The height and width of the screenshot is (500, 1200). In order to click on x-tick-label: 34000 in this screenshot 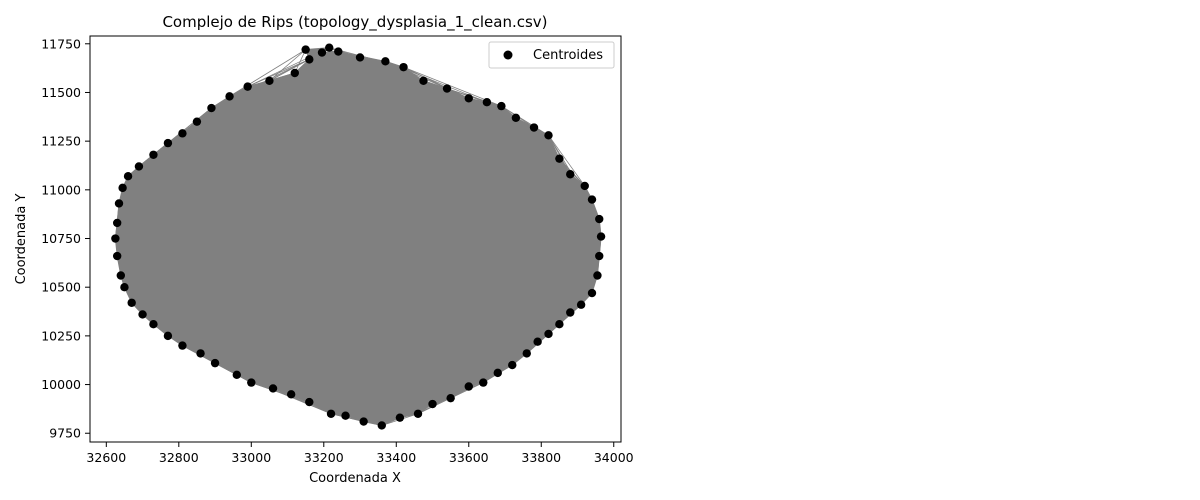, I will do `click(614, 457)`.